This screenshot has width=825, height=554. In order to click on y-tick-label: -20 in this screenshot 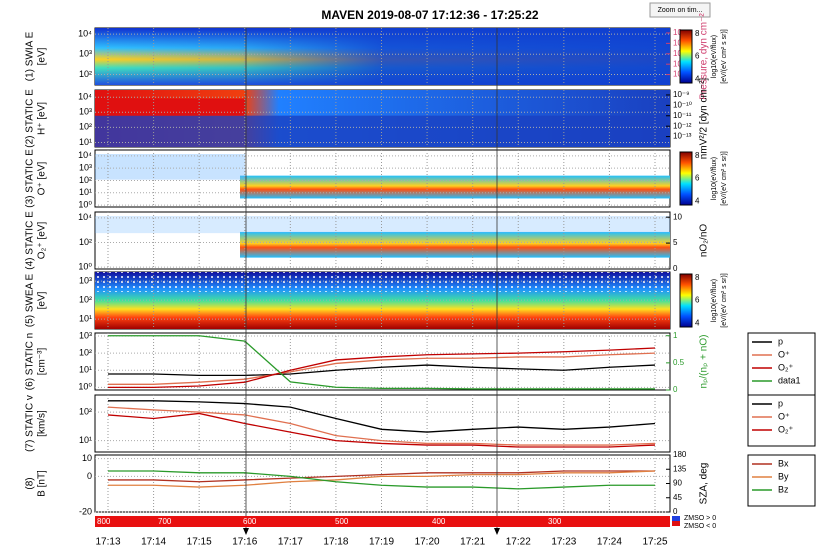, I will do `click(85, 511)`.